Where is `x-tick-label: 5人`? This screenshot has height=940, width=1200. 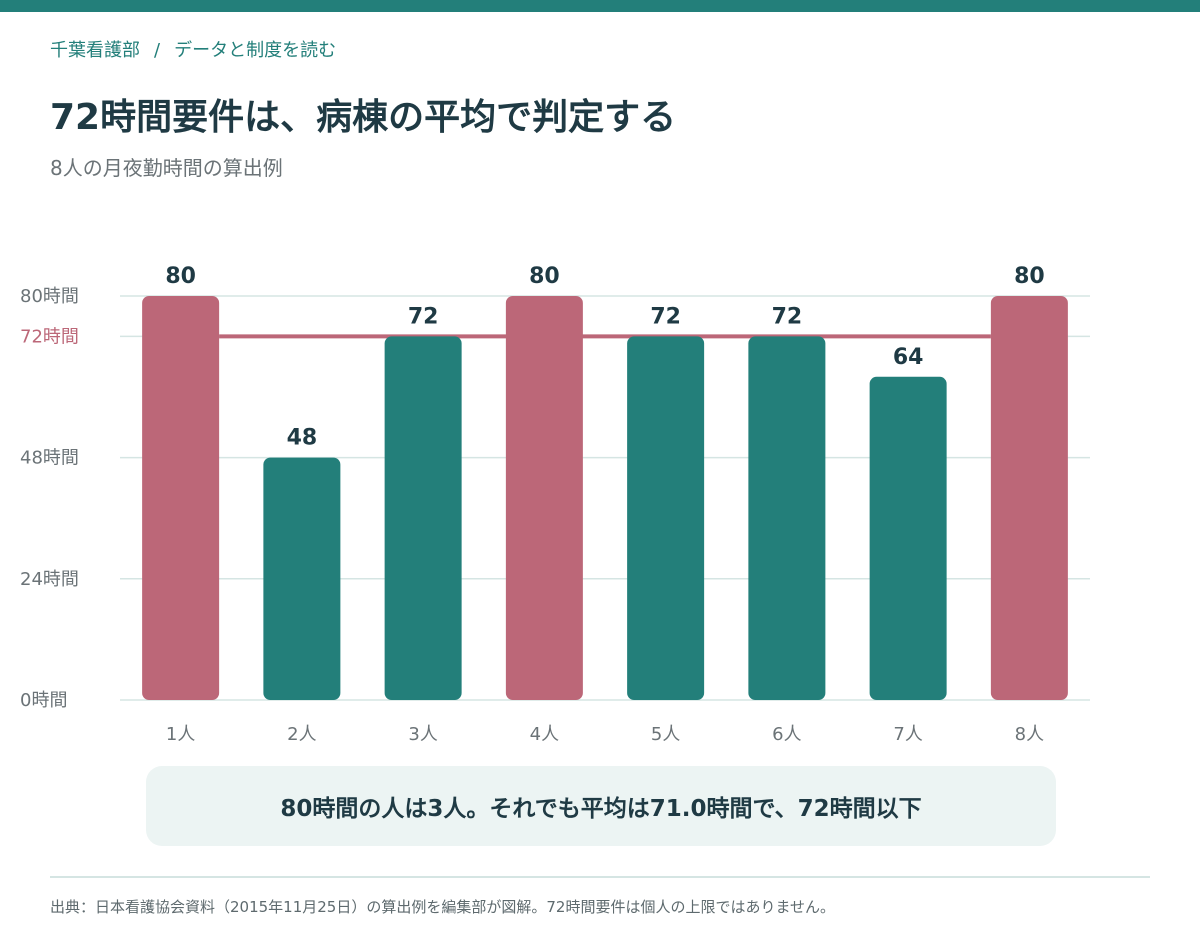
x-tick-label: 5人 is located at coordinates (665, 734).